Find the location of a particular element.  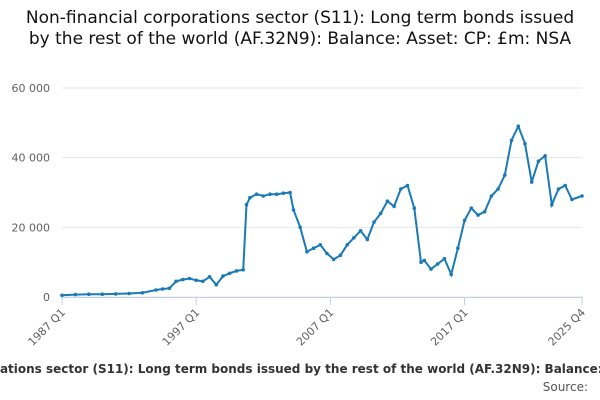

x-tick-label: 1997 Q1 is located at coordinates (181, 327).